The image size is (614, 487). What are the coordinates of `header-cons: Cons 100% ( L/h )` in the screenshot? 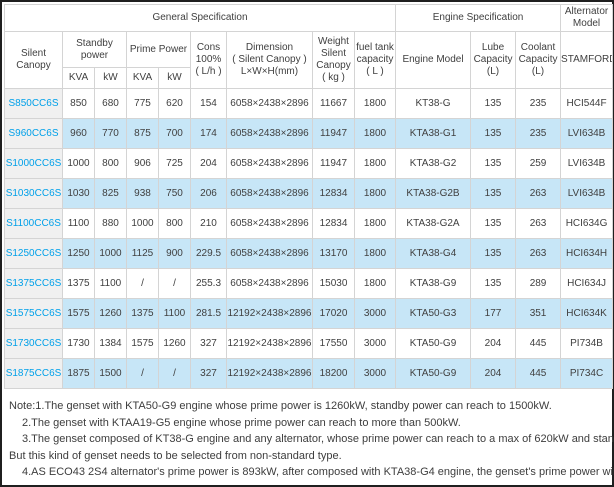 It's located at (208, 60).